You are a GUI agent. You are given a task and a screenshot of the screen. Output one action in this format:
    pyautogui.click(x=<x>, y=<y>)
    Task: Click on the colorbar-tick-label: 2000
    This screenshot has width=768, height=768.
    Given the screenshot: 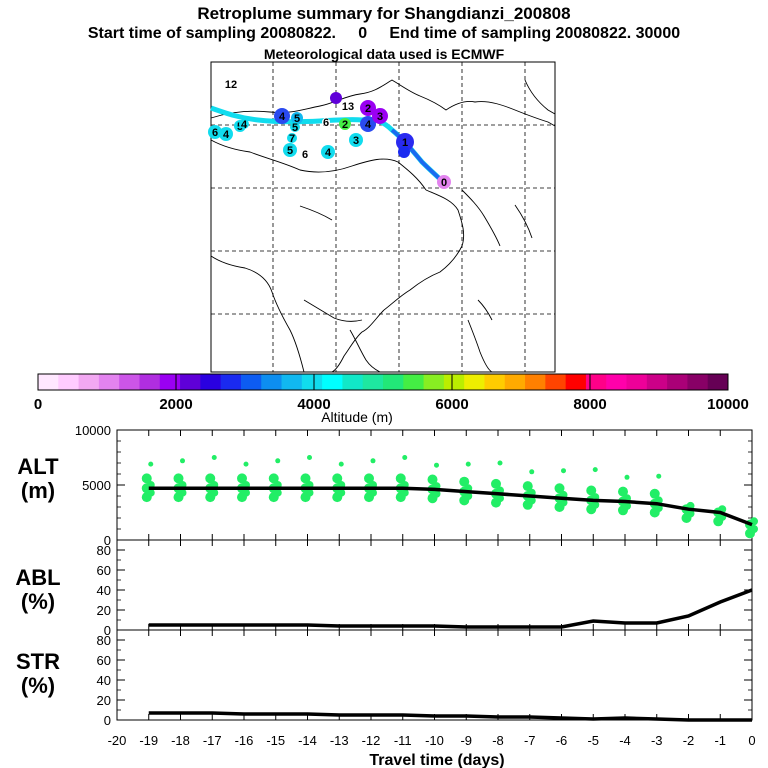 What is the action you would take?
    pyautogui.click(x=175, y=404)
    